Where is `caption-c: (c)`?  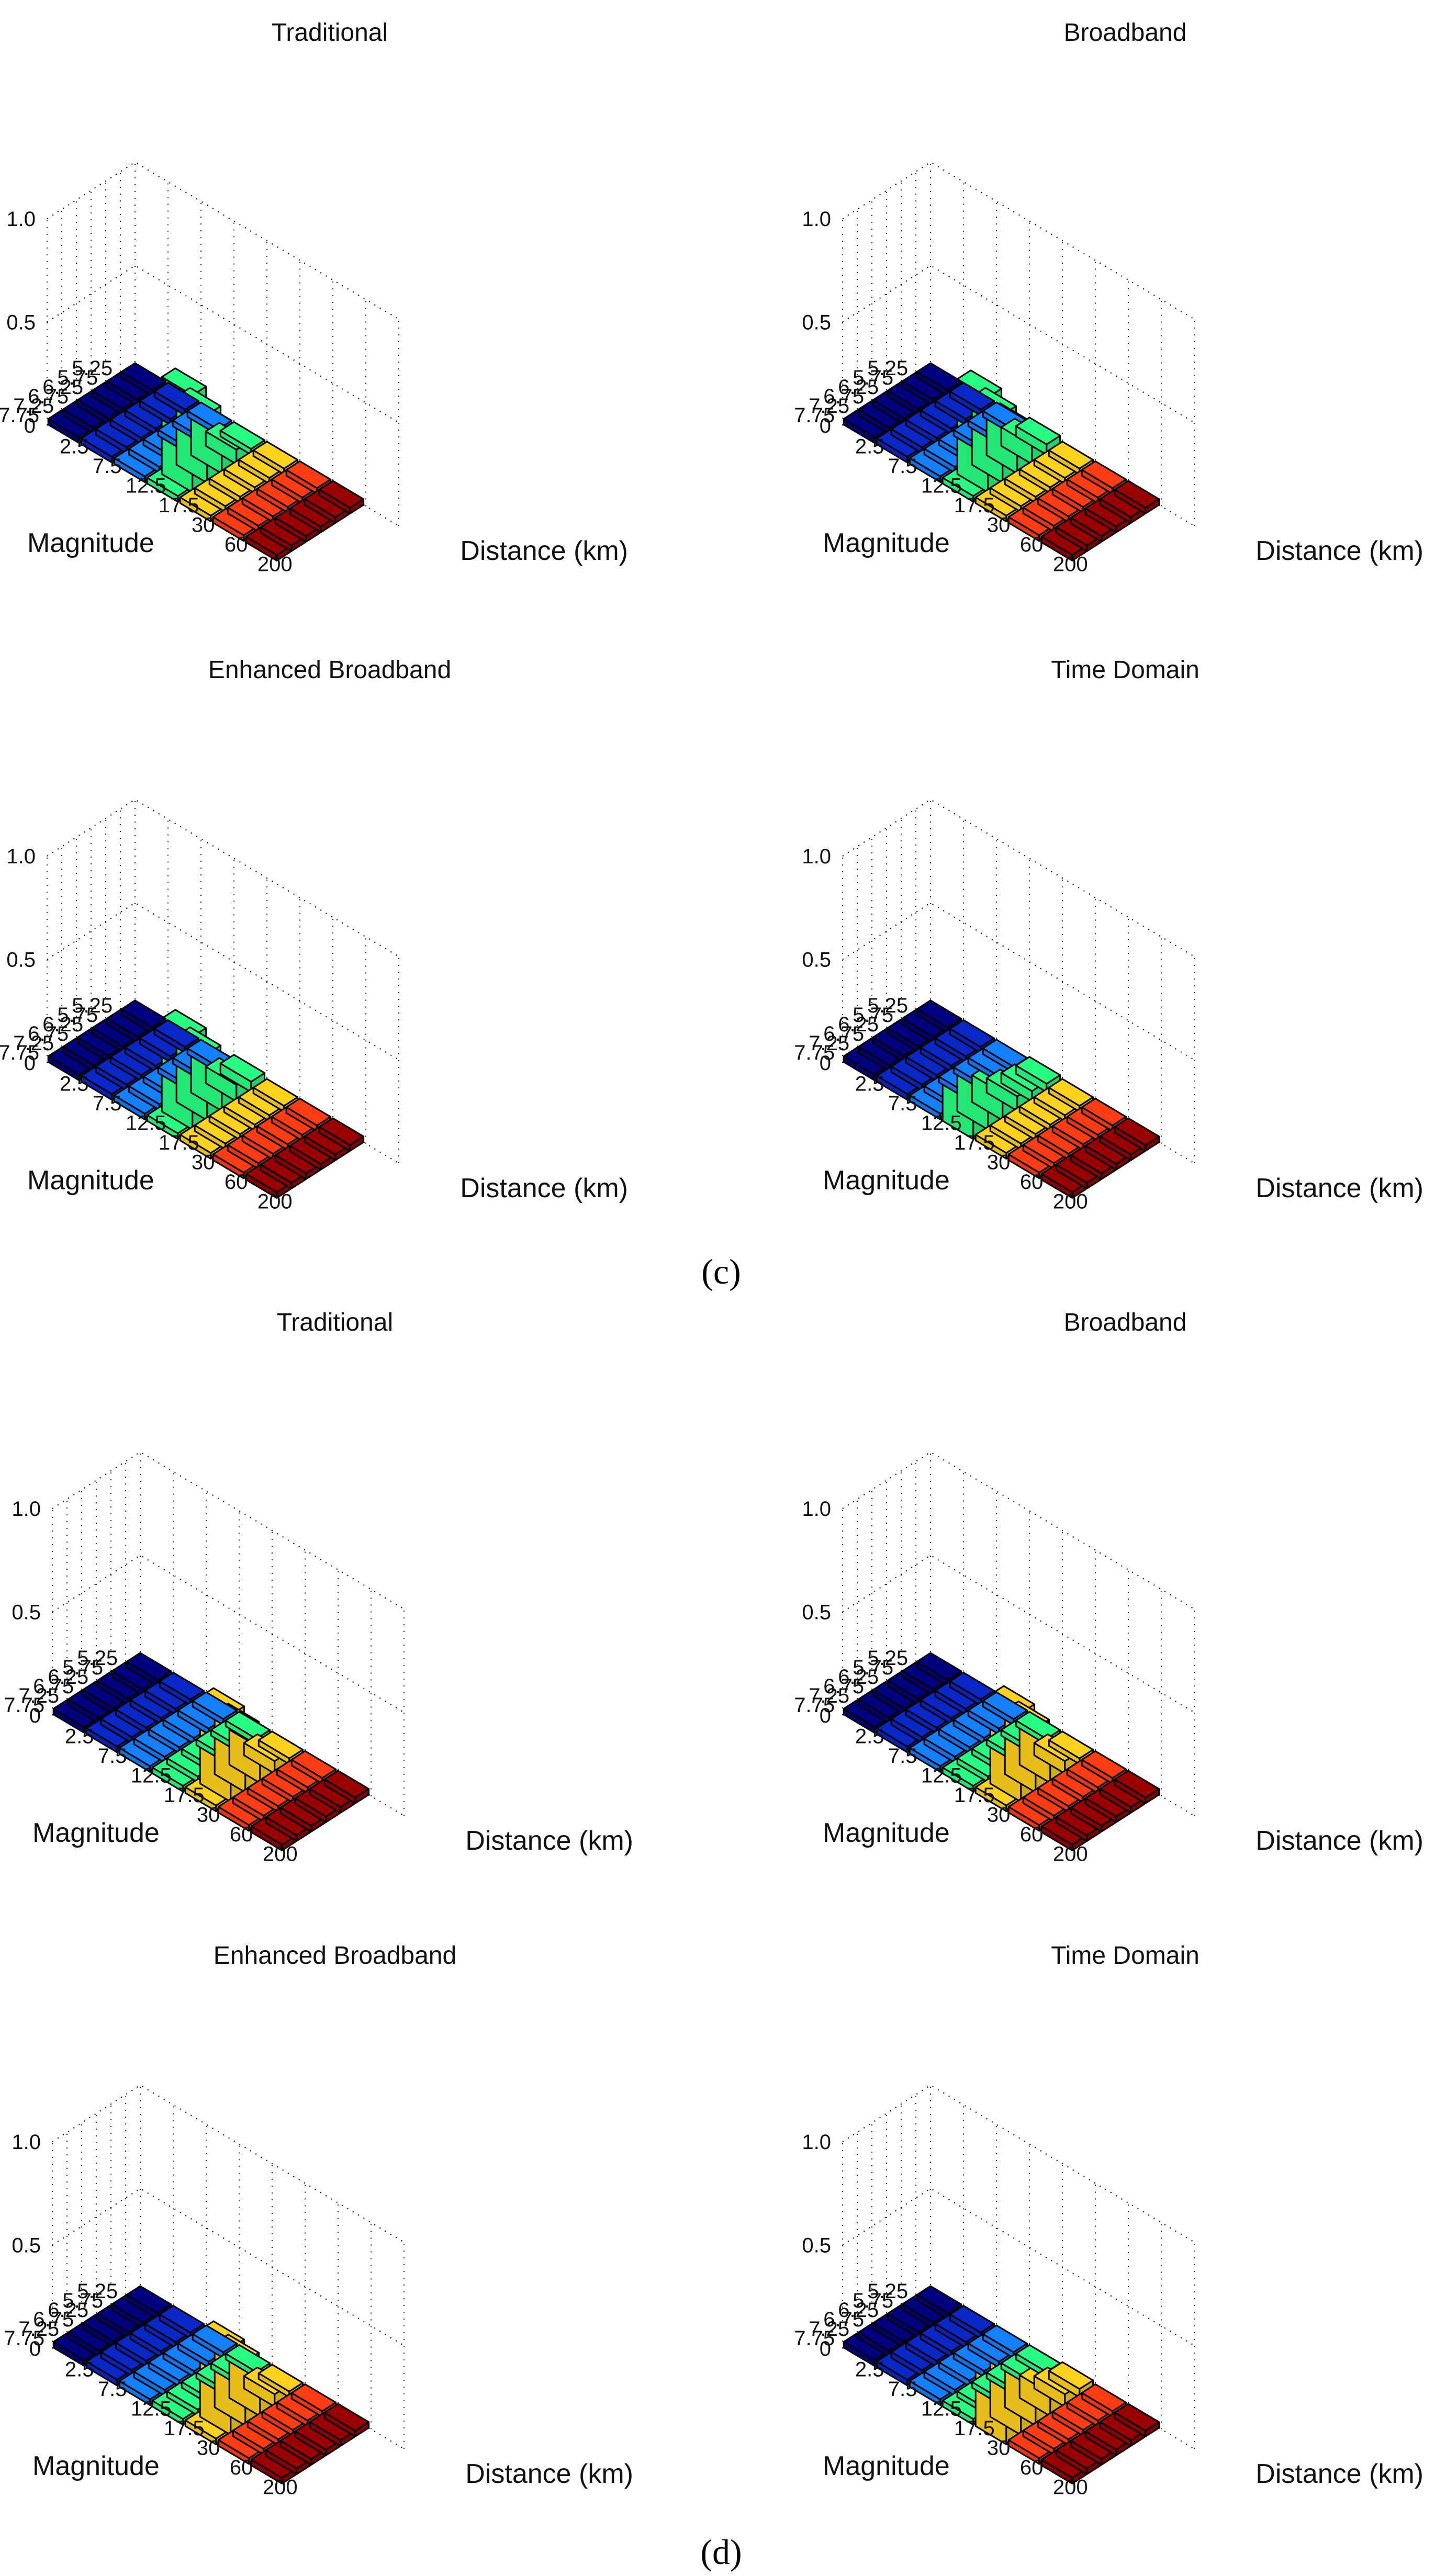 caption-c: (c) is located at coordinates (721, 1271).